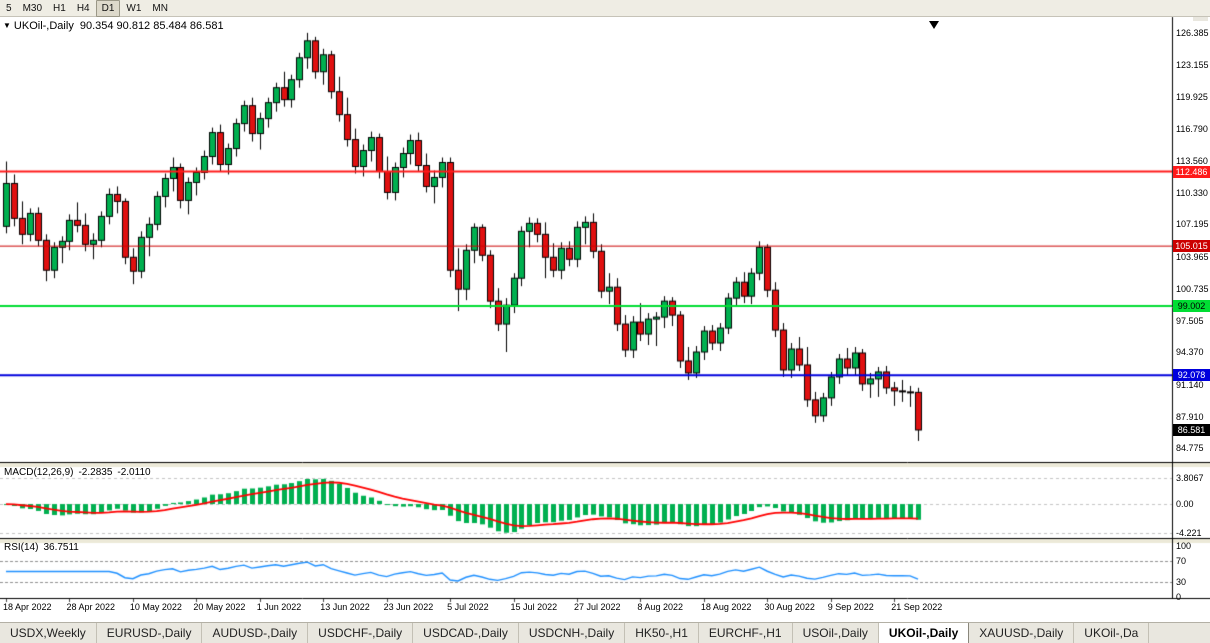 The width and height of the screenshot is (1210, 643). Describe the element at coordinates (59, 8) in the screenshot. I see `timeframe-button-h1: H1` at that location.